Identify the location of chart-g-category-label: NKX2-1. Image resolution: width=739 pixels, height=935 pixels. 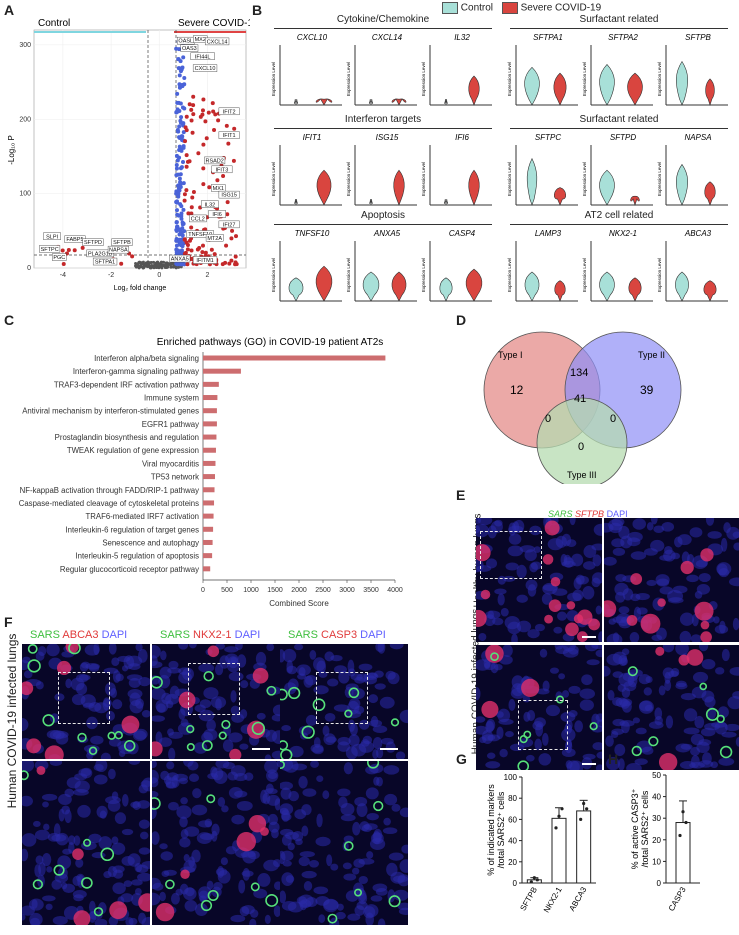
(553, 899).